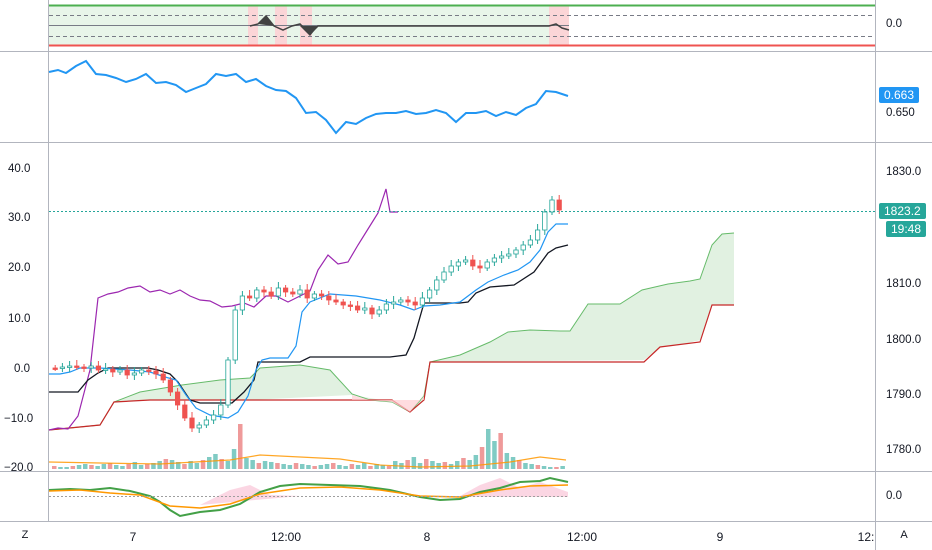 This screenshot has height=550, width=932. I want to click on price-scale-1790: 1790.0, so click(904, 395).